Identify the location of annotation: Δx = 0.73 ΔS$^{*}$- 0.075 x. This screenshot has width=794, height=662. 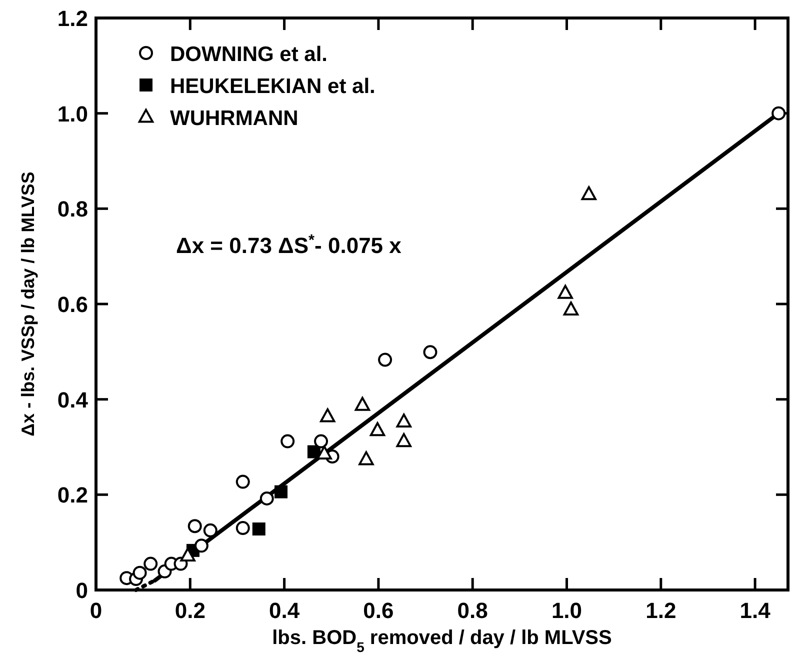
(289, 245).